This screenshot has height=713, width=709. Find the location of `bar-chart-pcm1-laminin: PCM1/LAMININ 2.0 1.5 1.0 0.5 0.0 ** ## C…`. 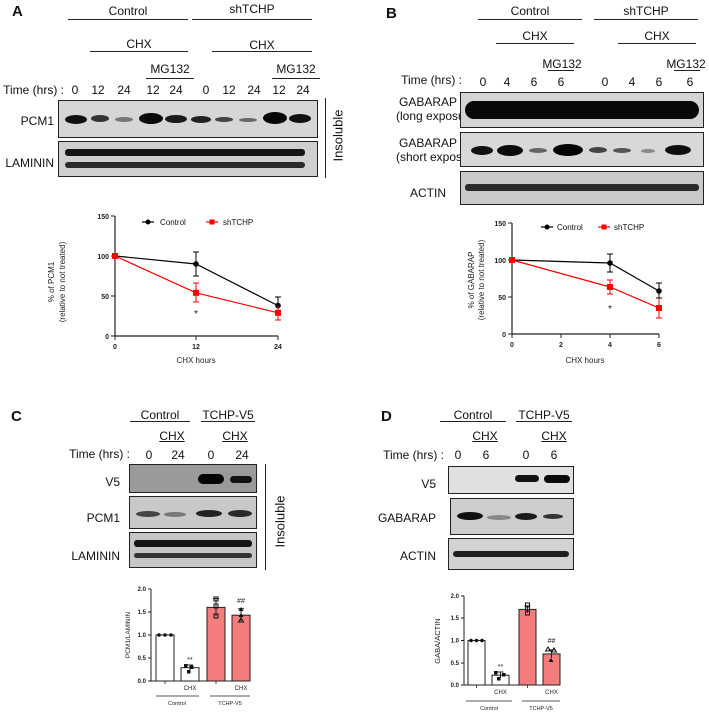

bar-chart-pcm1-laminin: PCM1/LAMININ 2.0 1.5 1.0 0.5 0.0 ** ## C… is located at coordinates (188, 647).